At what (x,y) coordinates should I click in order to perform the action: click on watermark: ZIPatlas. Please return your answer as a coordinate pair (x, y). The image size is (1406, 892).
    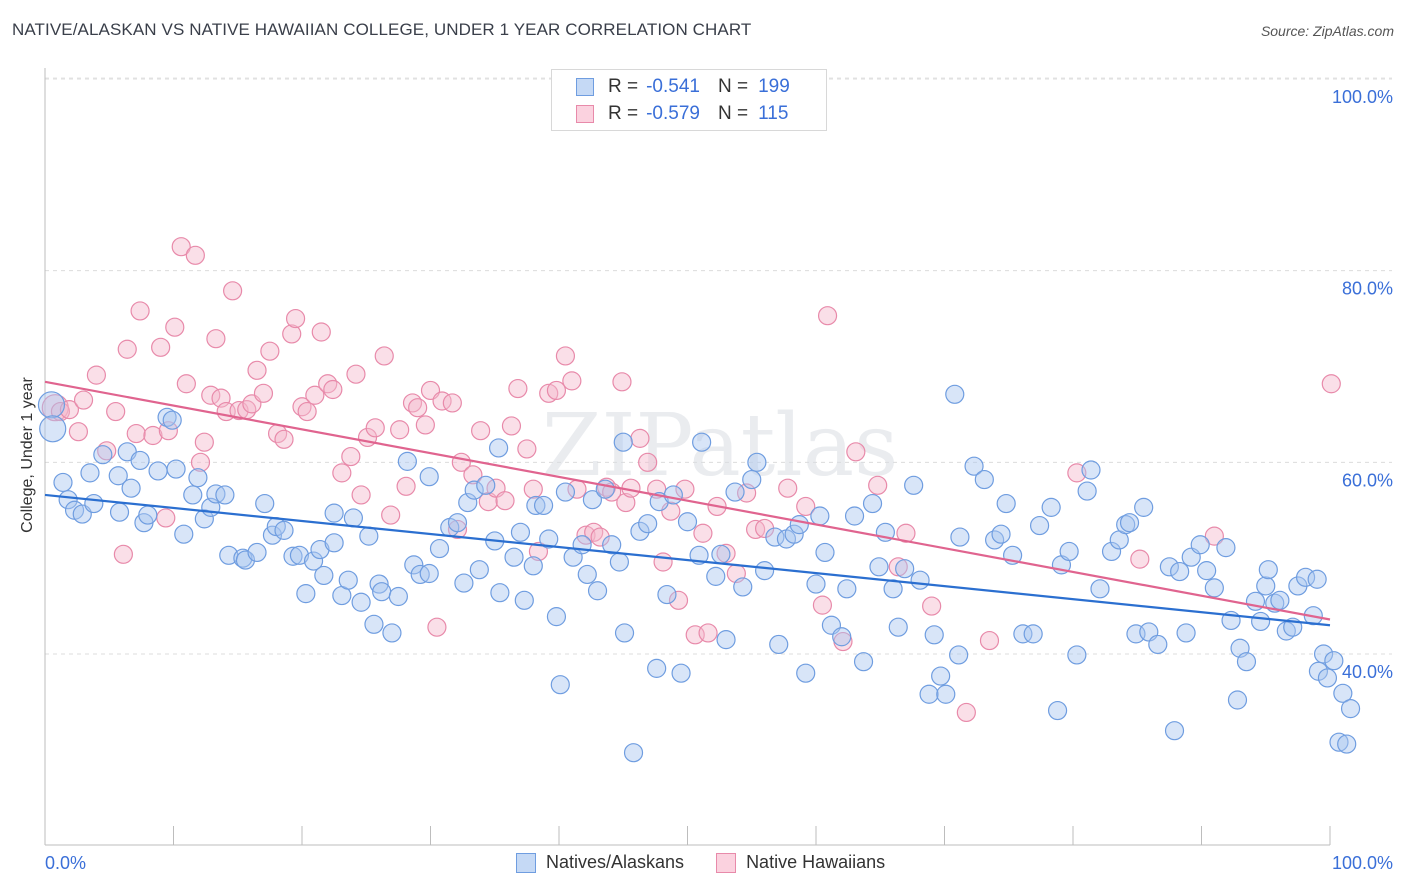
    Looking at the image, I should click on (720, 446).